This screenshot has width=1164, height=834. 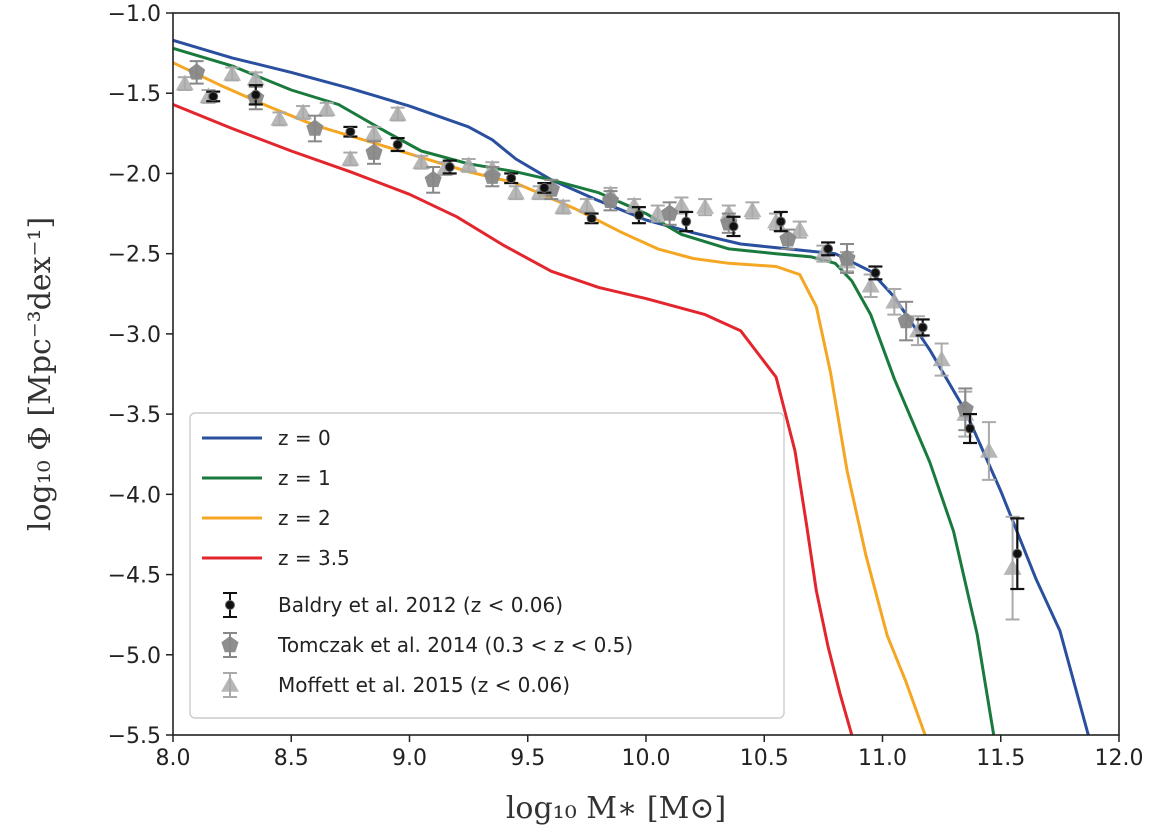 I want to click on x-tick-label: 11.5, so click(x=1000, y=758).